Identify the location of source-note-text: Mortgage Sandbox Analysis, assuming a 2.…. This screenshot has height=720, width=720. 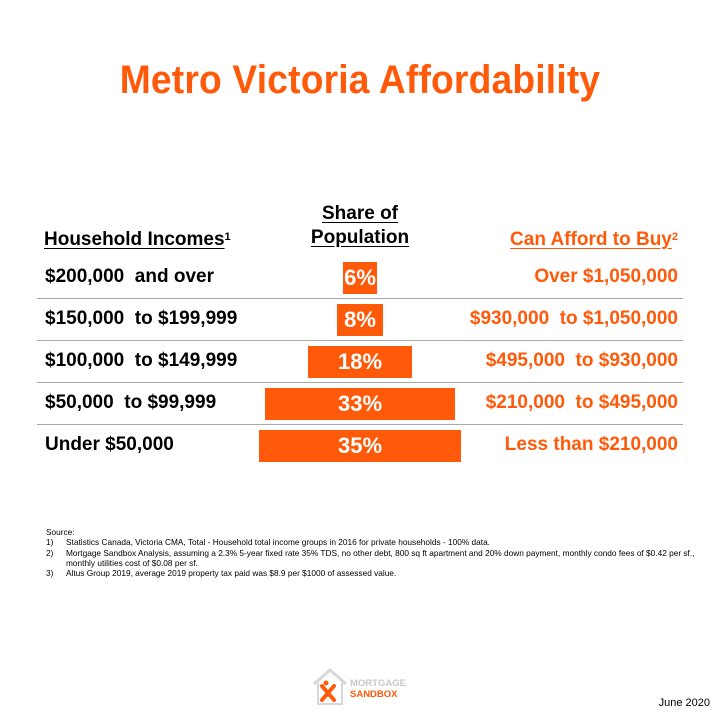
(380, 557).